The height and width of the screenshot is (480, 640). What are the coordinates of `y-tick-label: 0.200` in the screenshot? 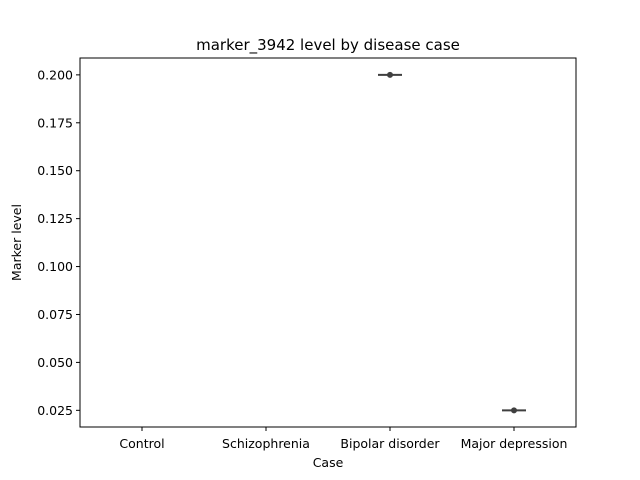 It's located at (55, 74).